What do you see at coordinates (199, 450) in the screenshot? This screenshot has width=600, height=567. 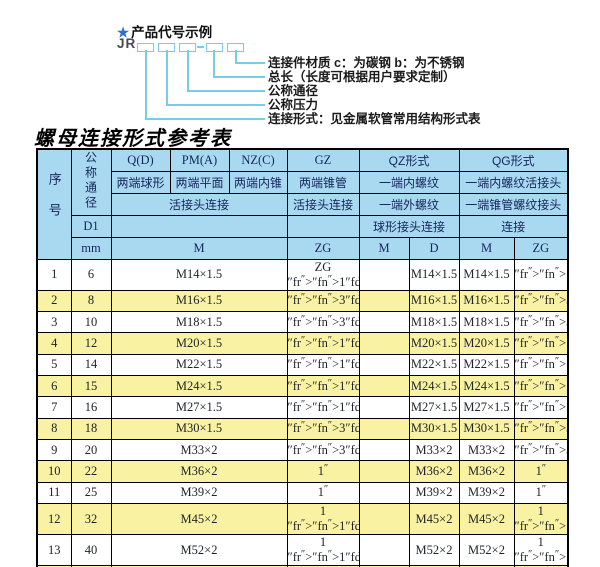 I see `cell-m: M33×2` at bounding box center [199, 450].